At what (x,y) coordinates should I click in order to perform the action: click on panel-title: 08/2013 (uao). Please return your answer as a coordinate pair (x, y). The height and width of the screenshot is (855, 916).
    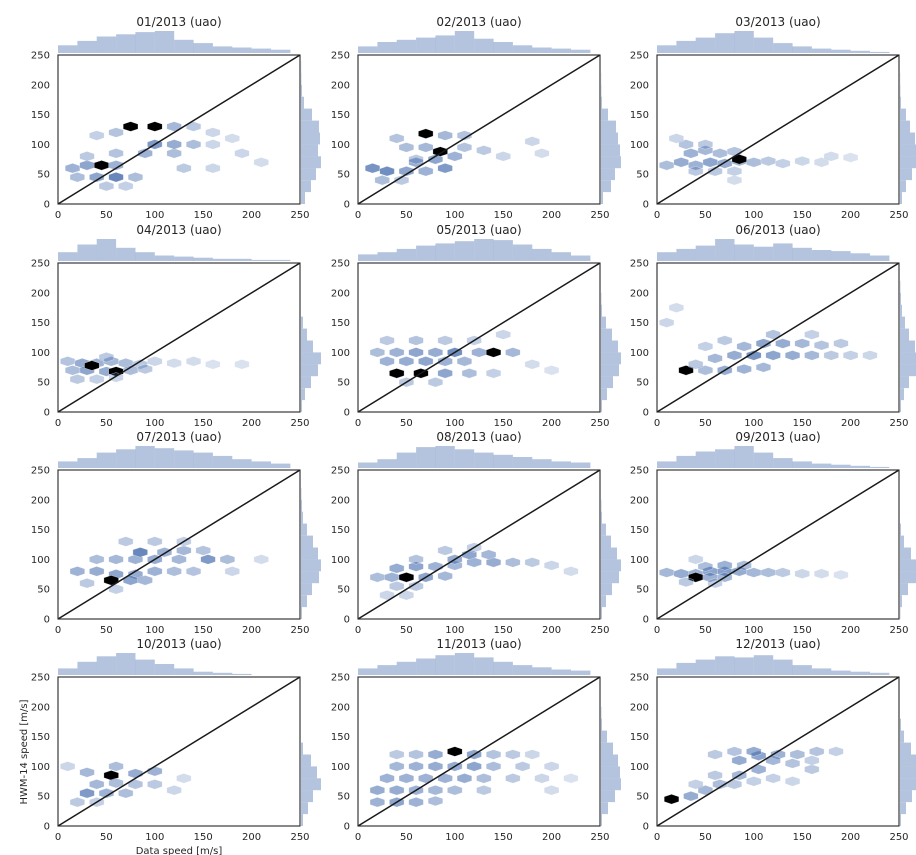
    Looking at the image, I should click on (478, 437).